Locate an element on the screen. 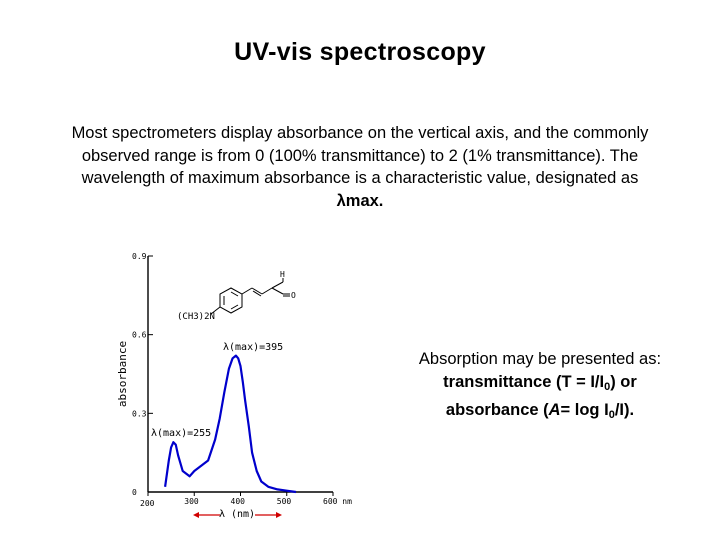  absorbance-variable: A is located at coordinates (554, 410).